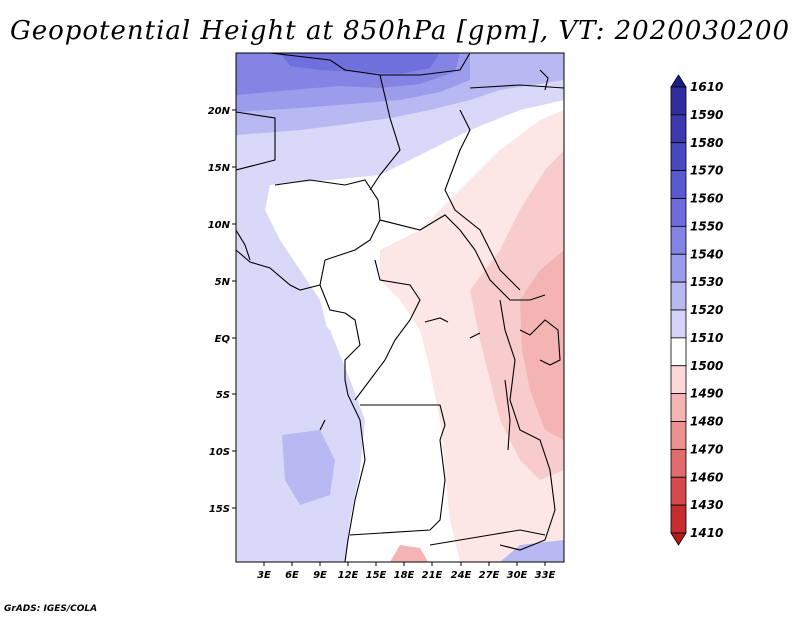 This screenshot has width=800, height=618. Describe the element at coordinates (706, 115) in the screenshot. I see `colorbar-label: 1590` at that location.